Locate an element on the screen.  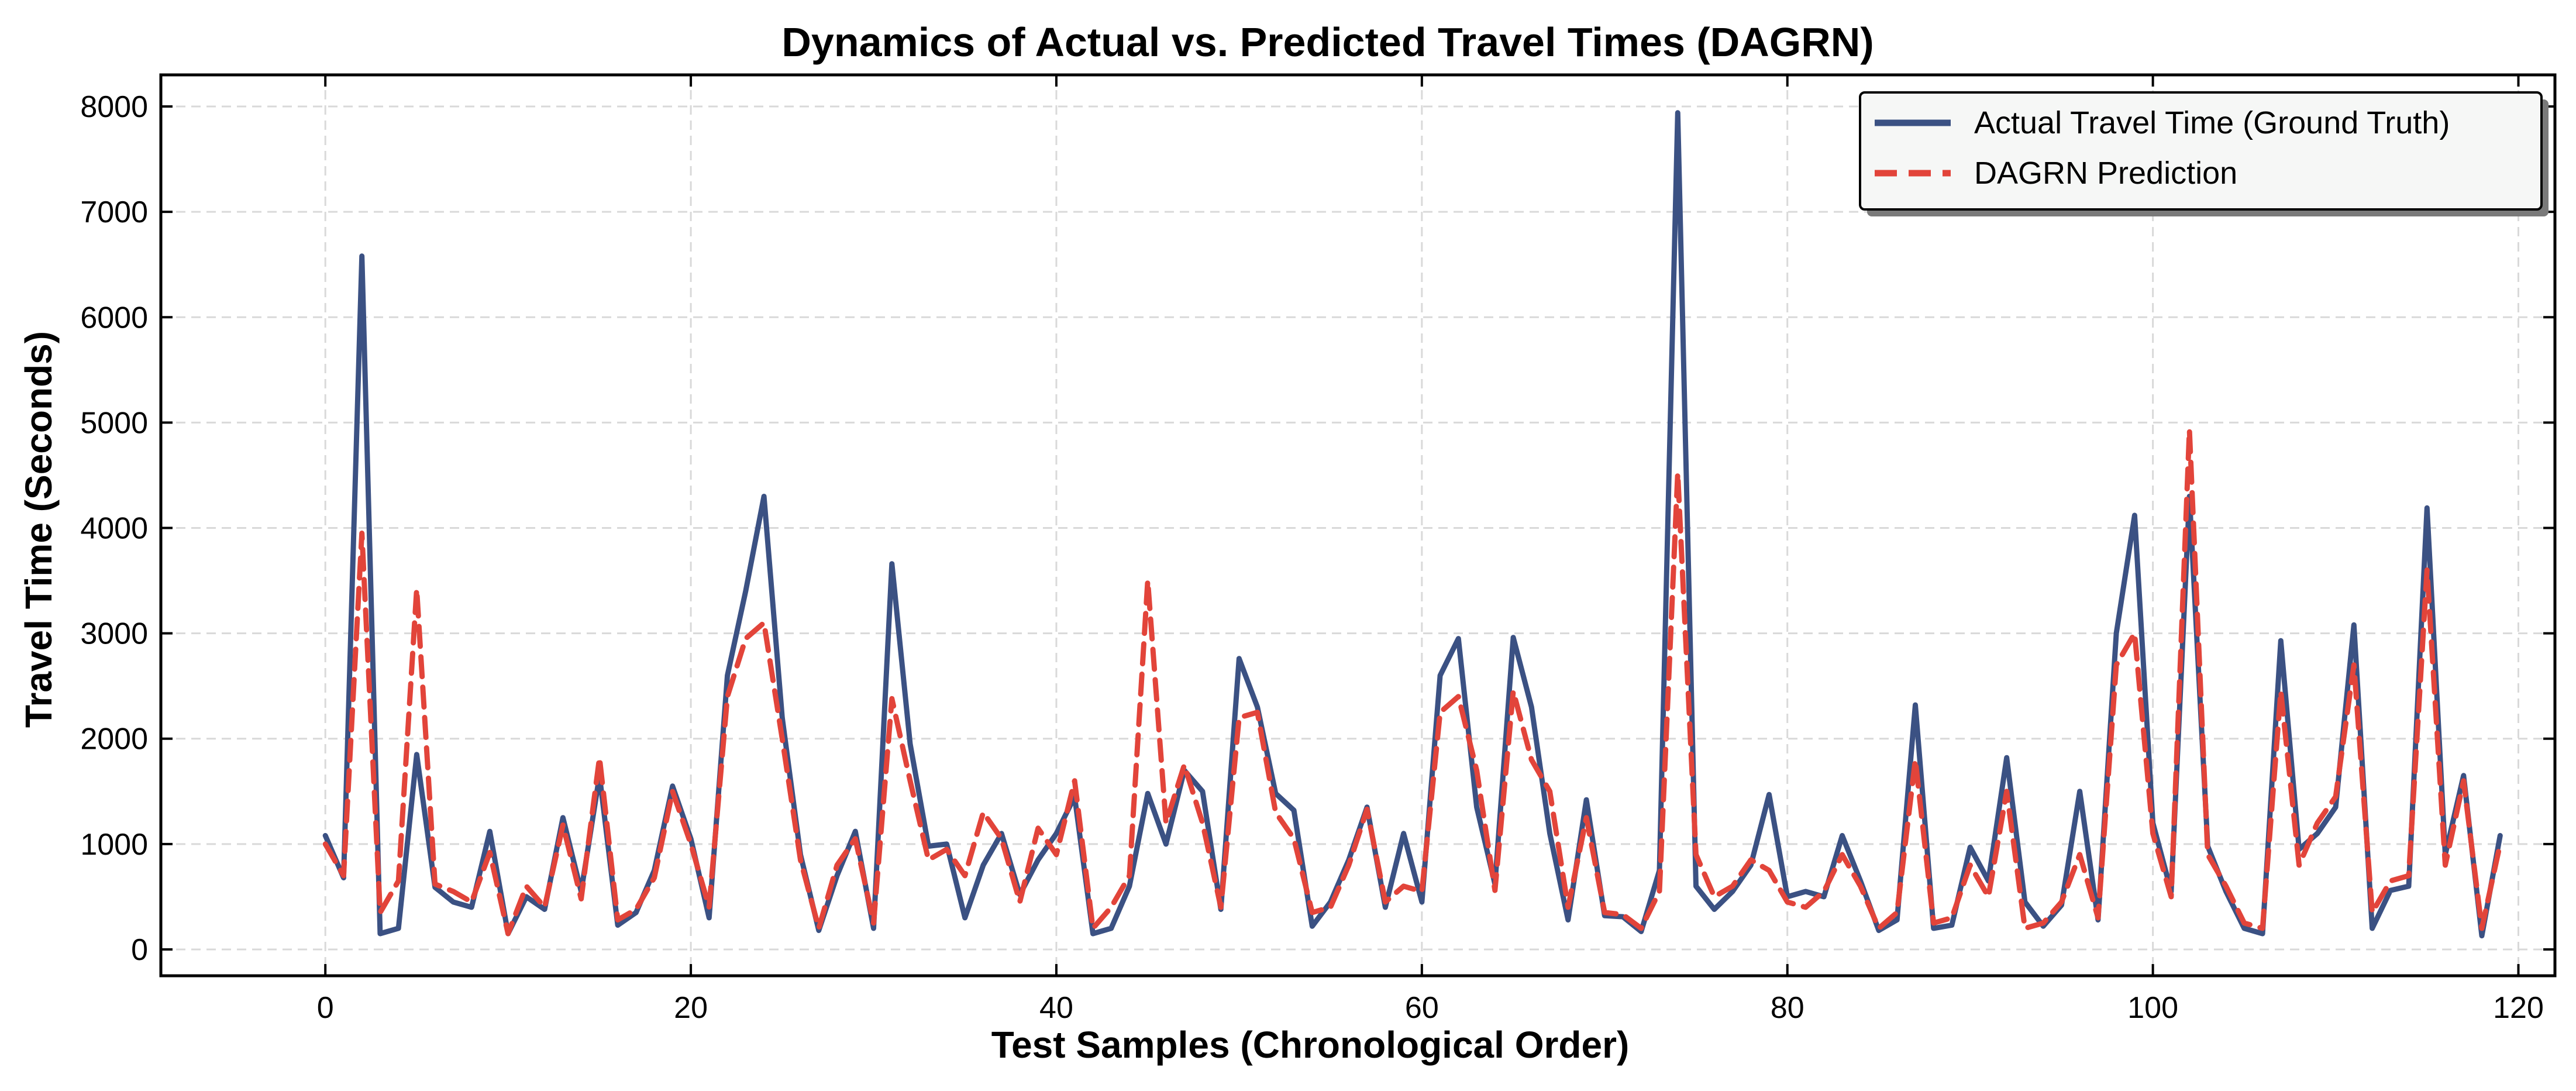
y-tick-label: 2000 is located at coordinates (114, 739).